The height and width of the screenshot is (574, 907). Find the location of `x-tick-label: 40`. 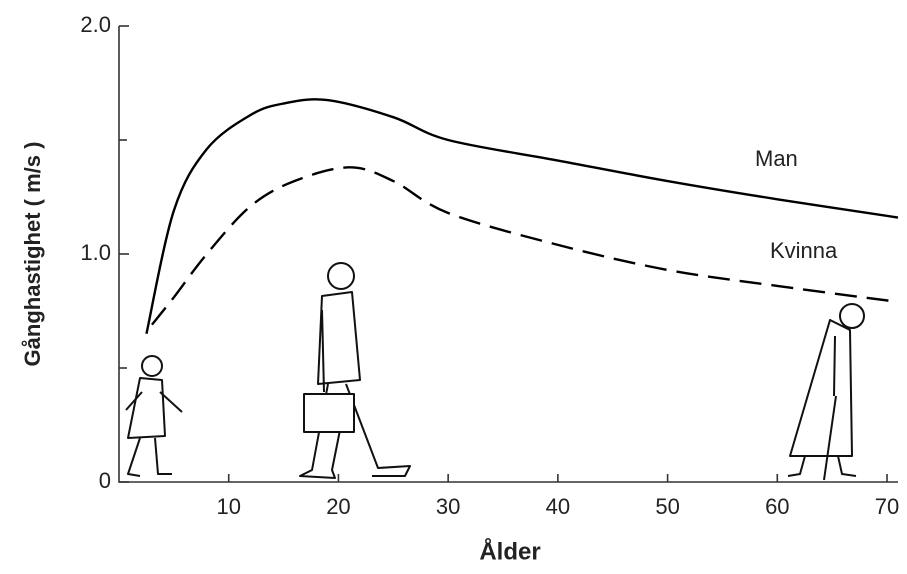

x-tick-label: 40 is located at coordinates (558, 506).